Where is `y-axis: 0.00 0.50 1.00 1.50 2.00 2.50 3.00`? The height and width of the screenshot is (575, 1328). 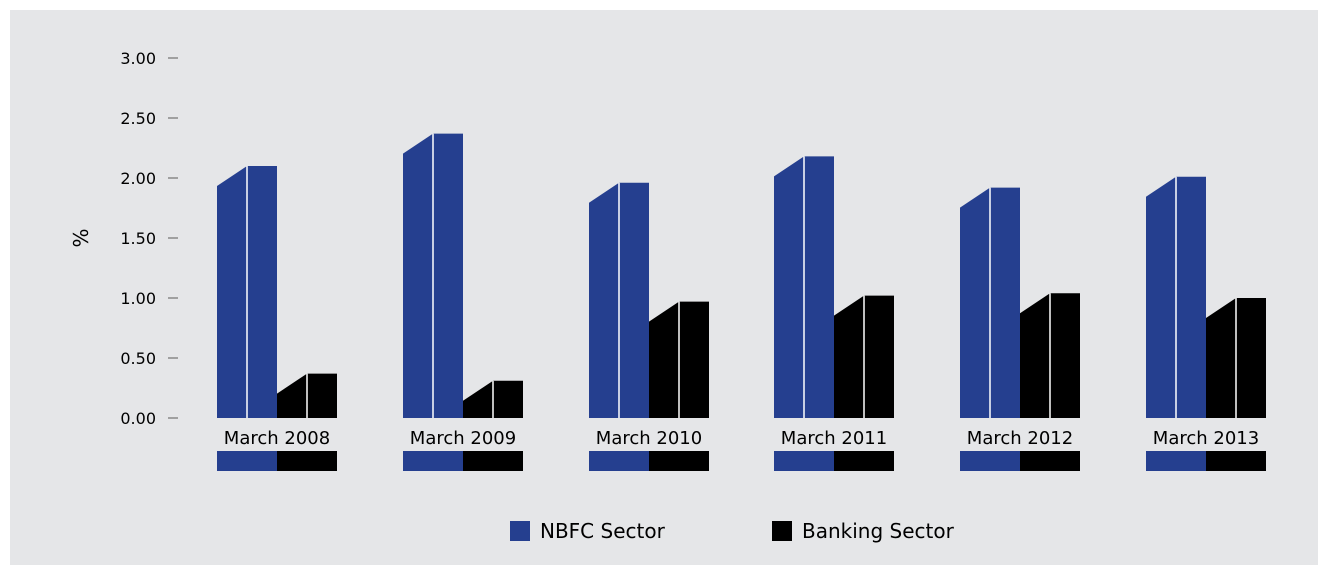 y-axis: 0.00 0.50 1.00 1.50 2.00 2.50 3.00 is located at coordinates (149, 238).